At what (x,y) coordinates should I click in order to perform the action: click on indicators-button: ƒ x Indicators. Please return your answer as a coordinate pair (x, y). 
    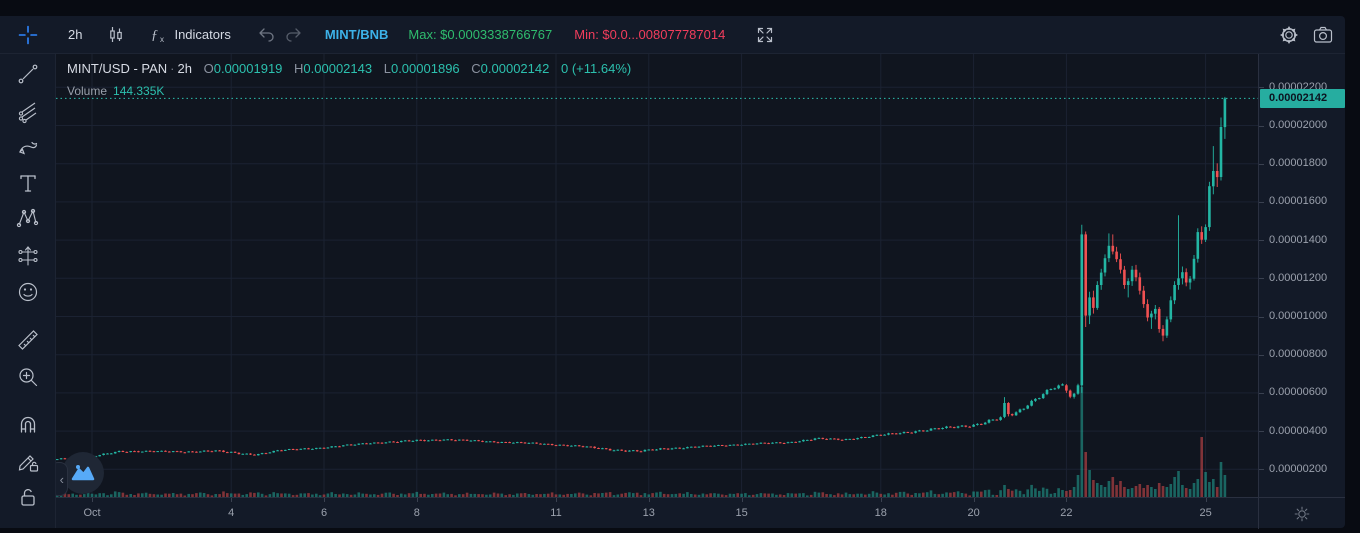
    Looking at the image, I should click on (189, 35).